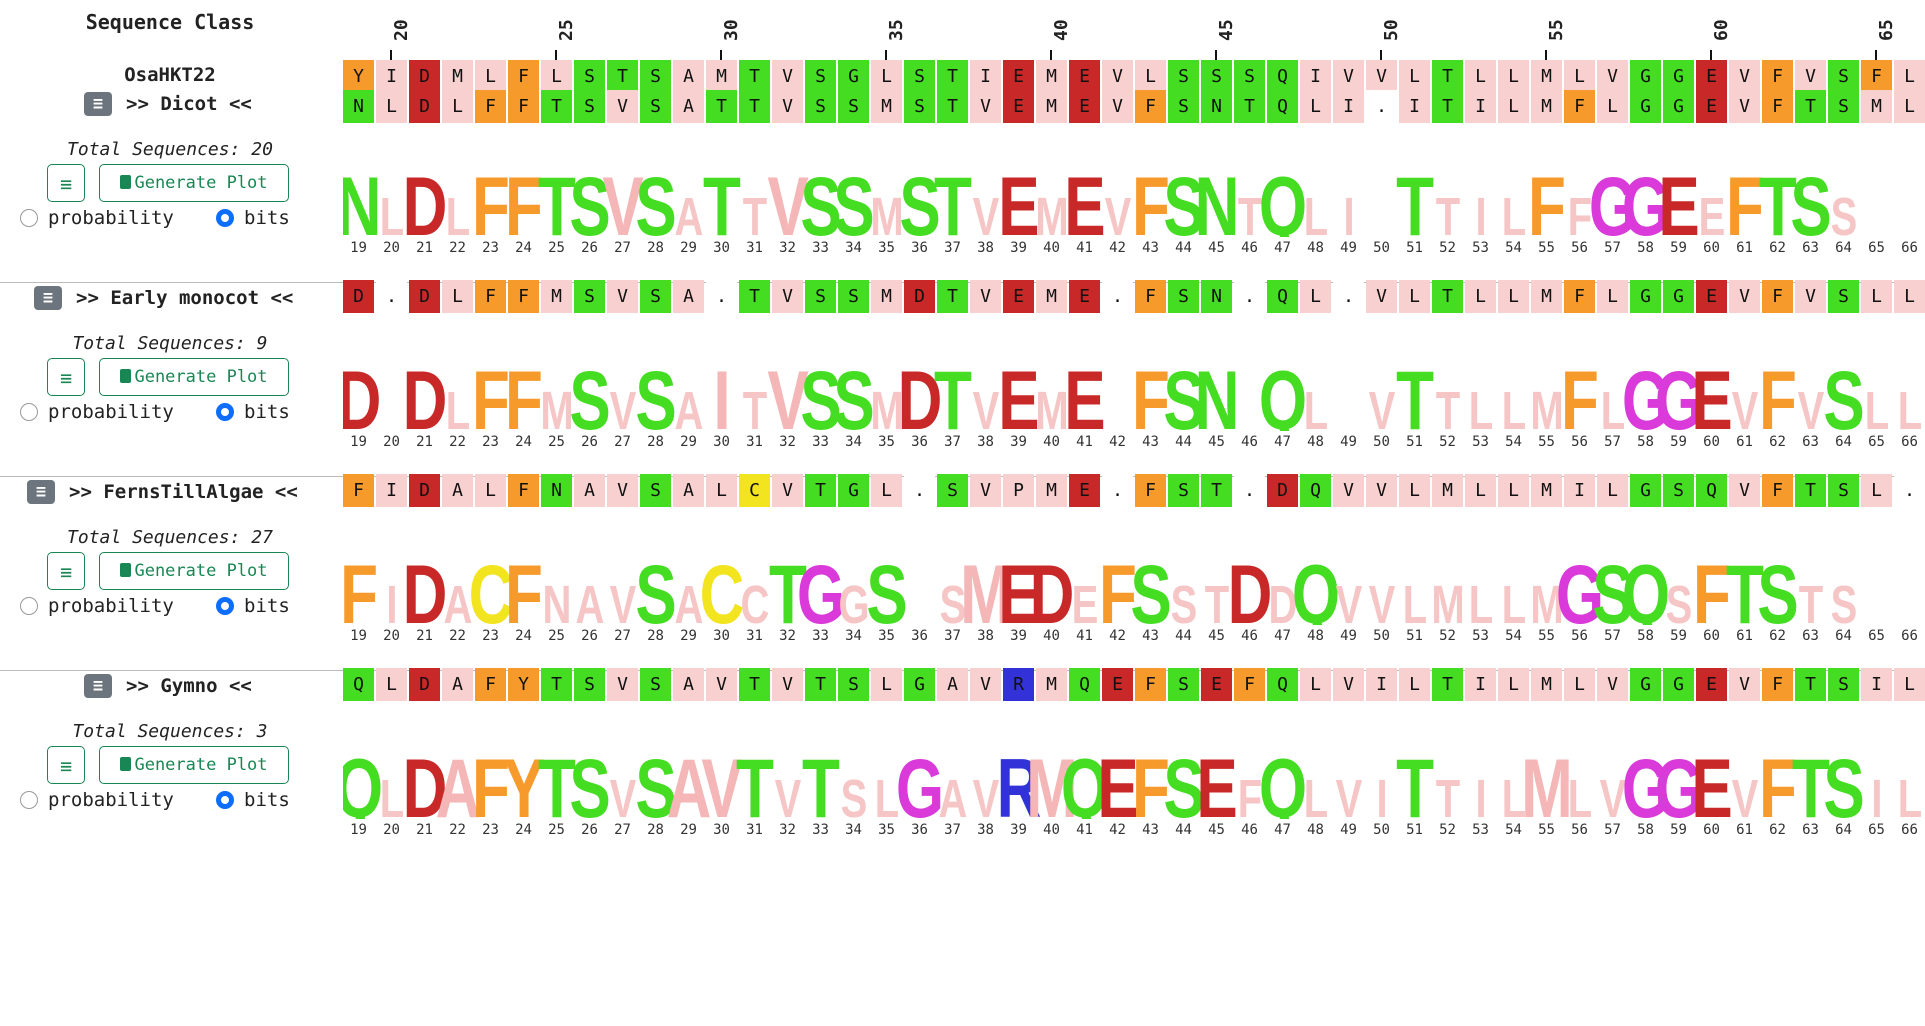 The image size is (1925, 1026). I want to click on residue-cell: I, so click(985, 76).